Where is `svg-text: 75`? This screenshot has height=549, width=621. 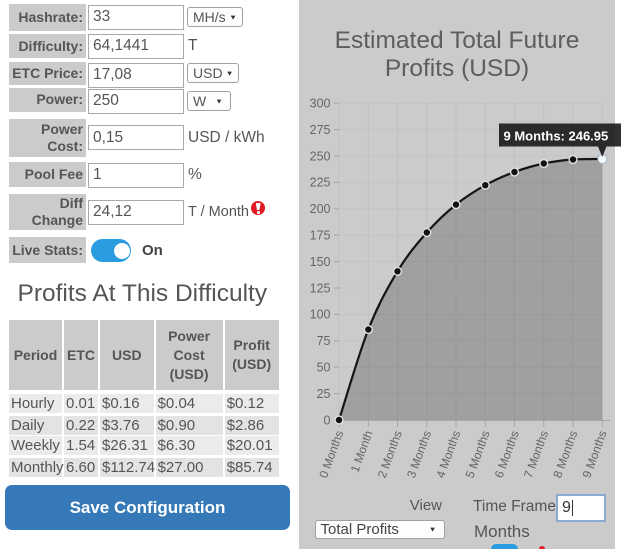
svg-text: 75 is located at coordinates (324, 341).